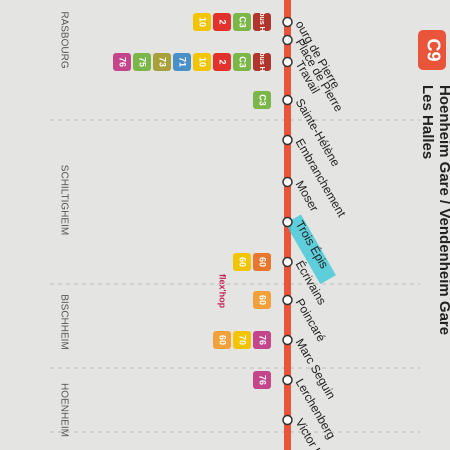 The width and height of the screenshot is (450, 450). What do you see at coordinates (443, 210) in the screenshot?
I see `route-to: Hoenheim Gare / Vendenheim Gare` at bounding box center [443, 210].